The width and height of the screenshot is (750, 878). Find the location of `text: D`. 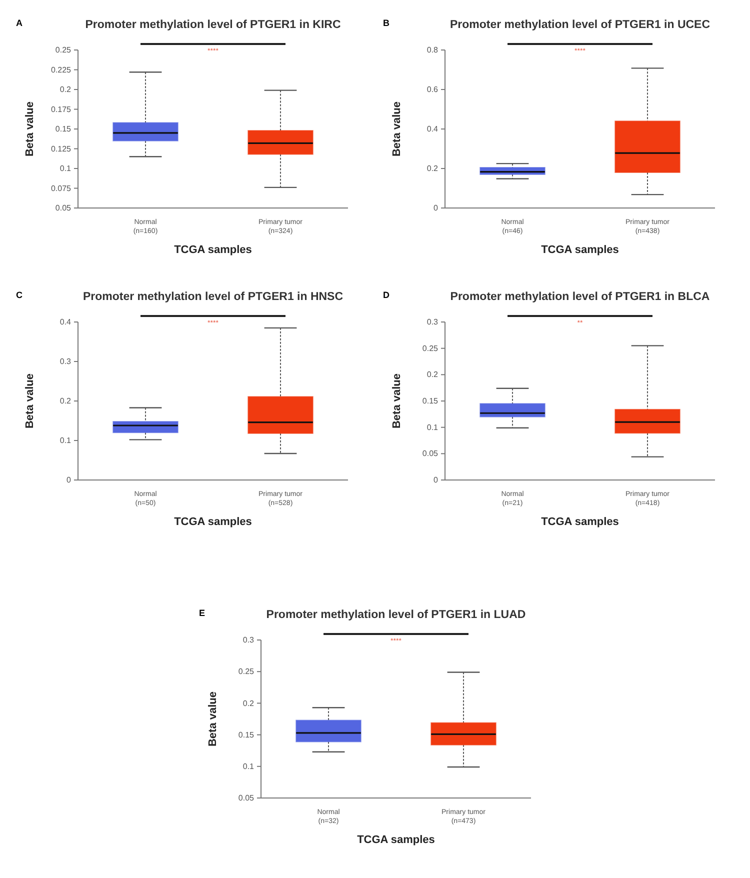

text: D is located at coordinates (386, 295).